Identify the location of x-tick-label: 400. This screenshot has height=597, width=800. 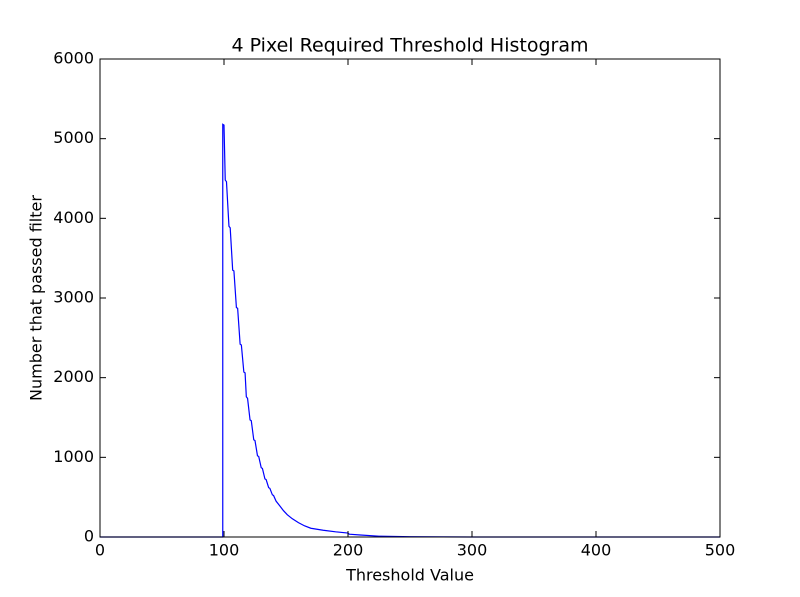
(596, 550).